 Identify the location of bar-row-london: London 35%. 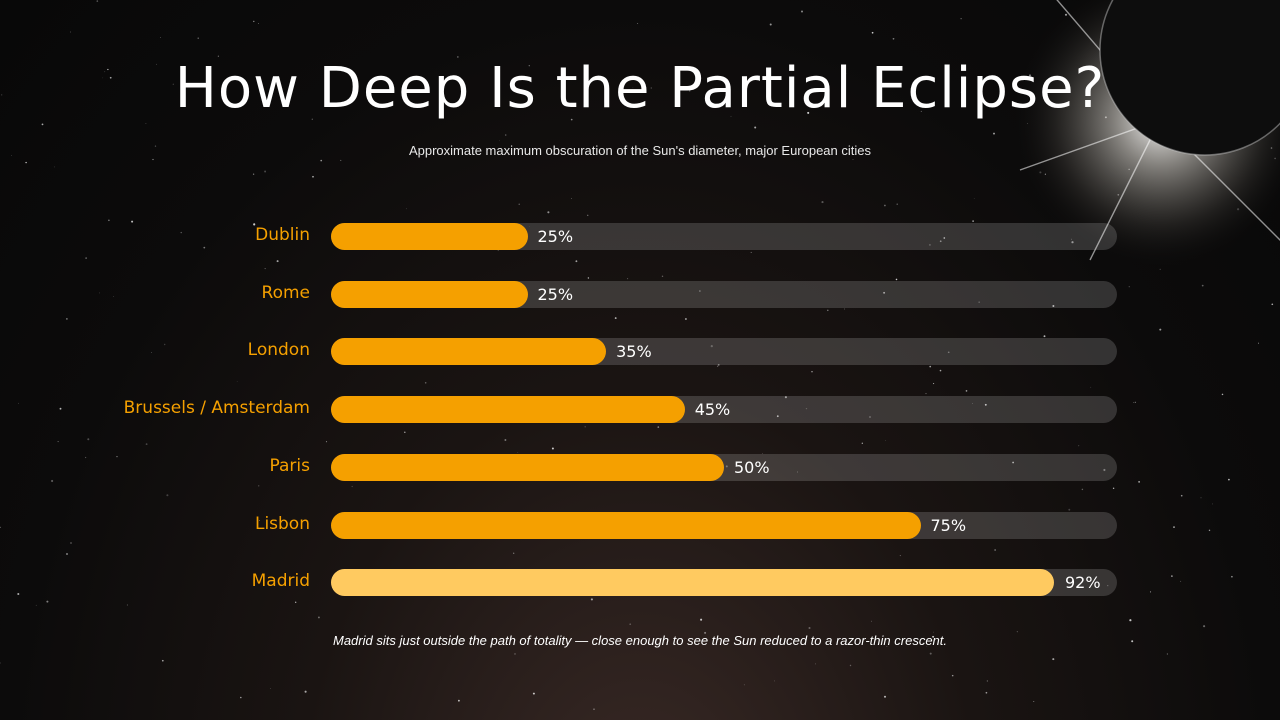
(640, 352).